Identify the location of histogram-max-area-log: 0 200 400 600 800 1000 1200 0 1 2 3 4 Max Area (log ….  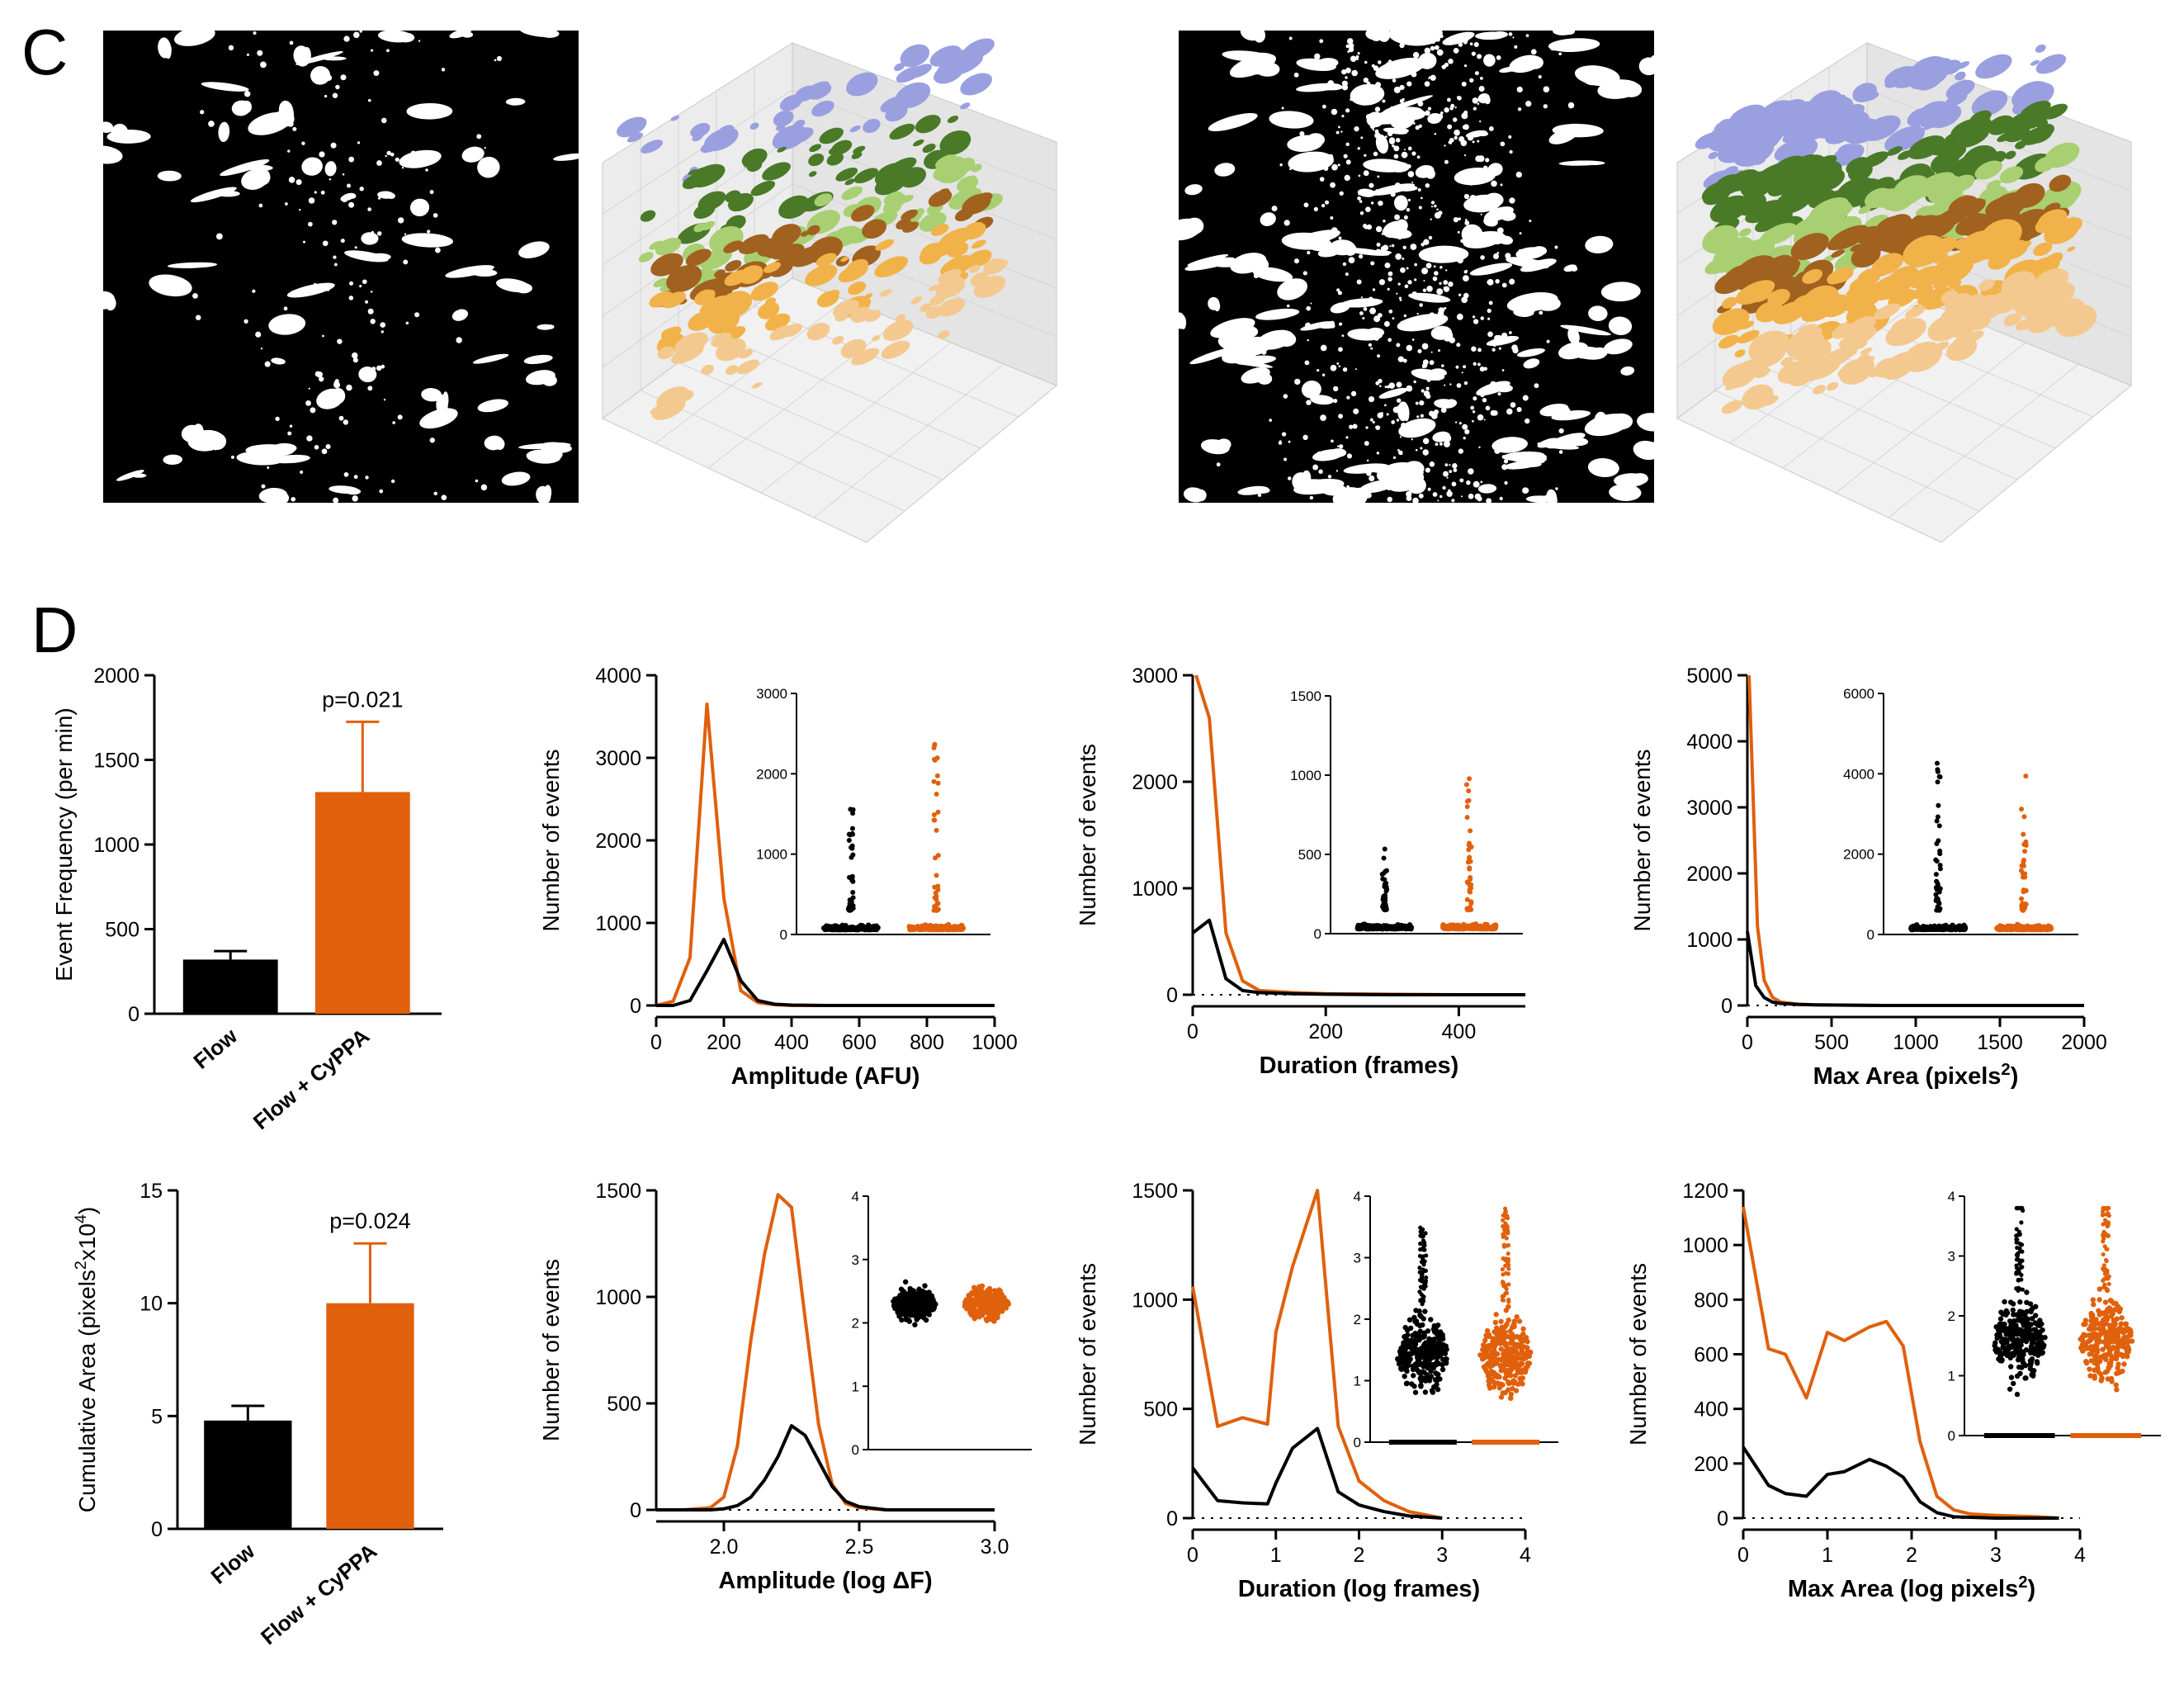
(1893, 1391).